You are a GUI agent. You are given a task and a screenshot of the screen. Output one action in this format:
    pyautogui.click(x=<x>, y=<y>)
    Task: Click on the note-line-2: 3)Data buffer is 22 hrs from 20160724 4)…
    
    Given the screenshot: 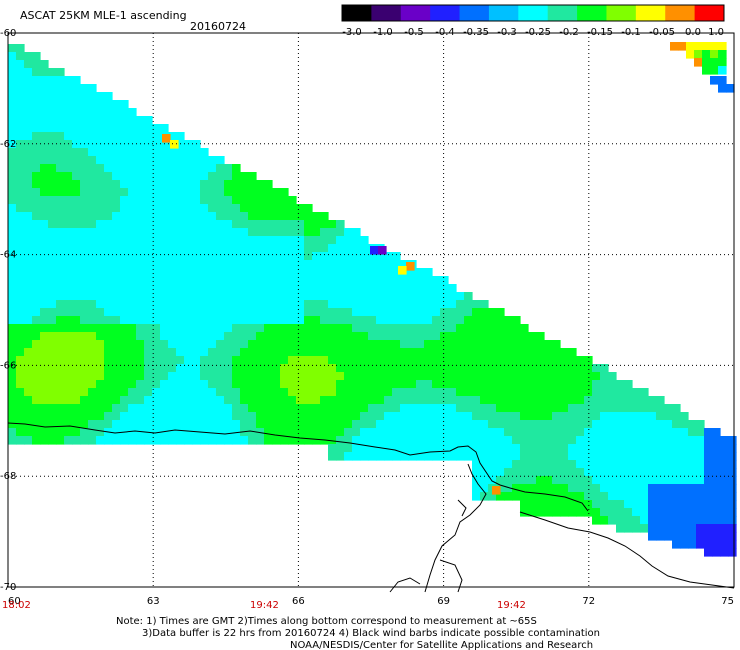 What is the action you would take?
    pyautogui.click(x=371, y=633)
    